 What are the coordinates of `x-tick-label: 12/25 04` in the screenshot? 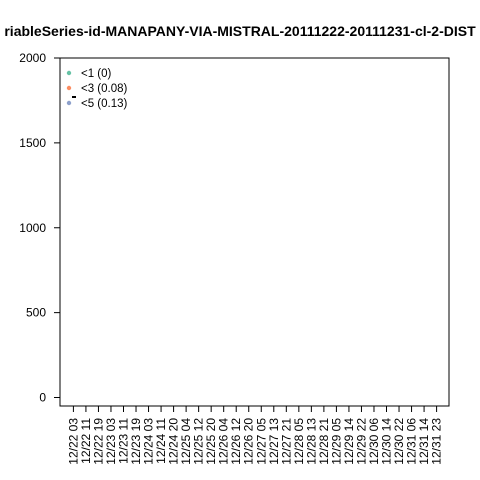 It's located at (186, 441).